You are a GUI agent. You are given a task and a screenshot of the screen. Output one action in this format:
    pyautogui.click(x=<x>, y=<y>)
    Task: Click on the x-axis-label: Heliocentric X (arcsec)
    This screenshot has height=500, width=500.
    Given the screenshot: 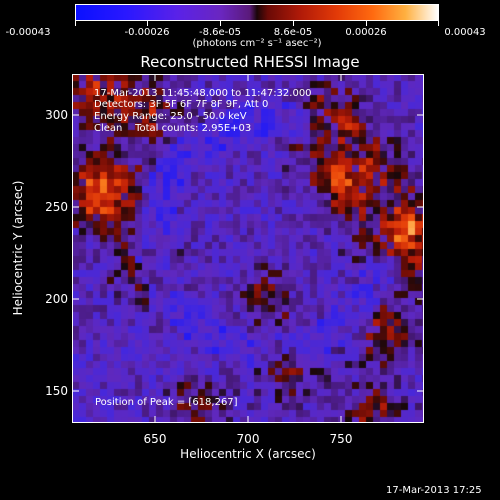 What is the action you would take?
    pyautogui.click(x=248, y=454)
    